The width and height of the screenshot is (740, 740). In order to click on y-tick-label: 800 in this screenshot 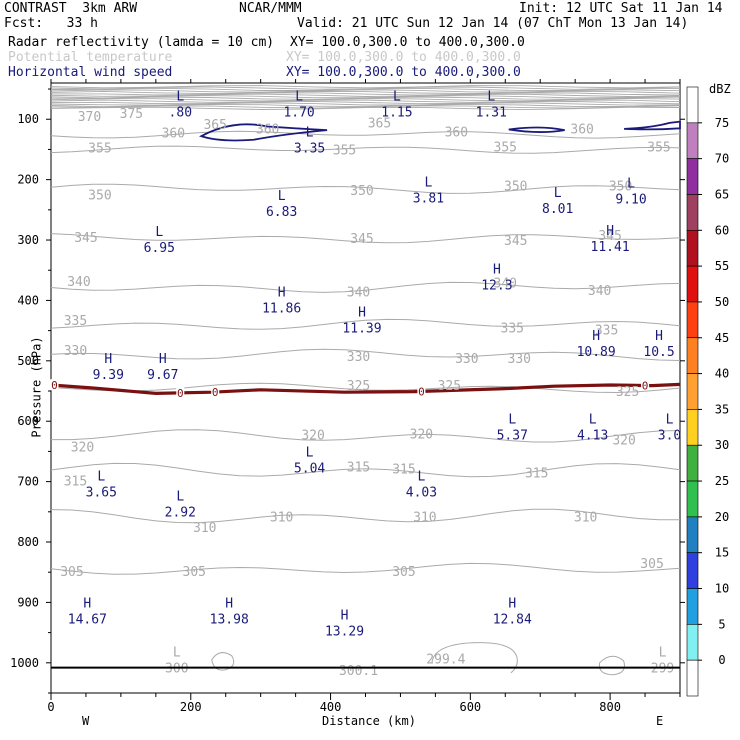, I will do `click(28, 542)`.